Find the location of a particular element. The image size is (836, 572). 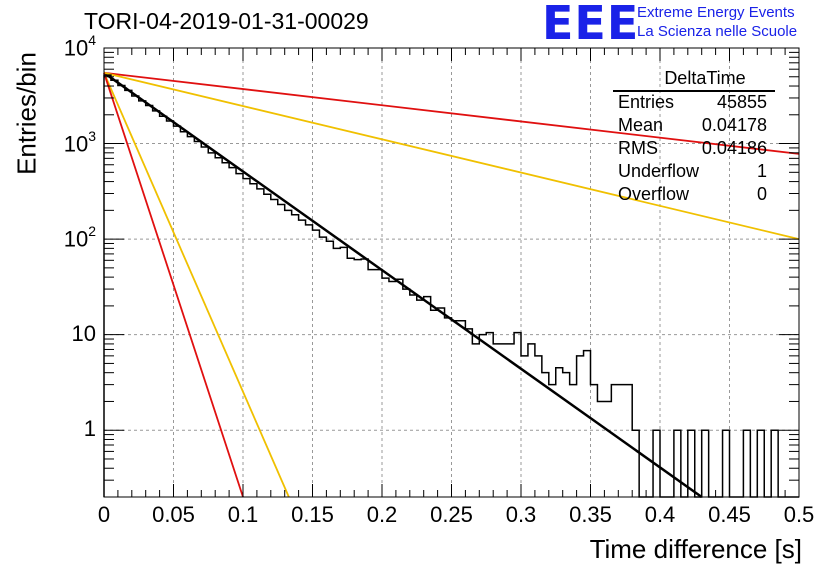

stats-value: 45855 is located at coordinates (741, 102).